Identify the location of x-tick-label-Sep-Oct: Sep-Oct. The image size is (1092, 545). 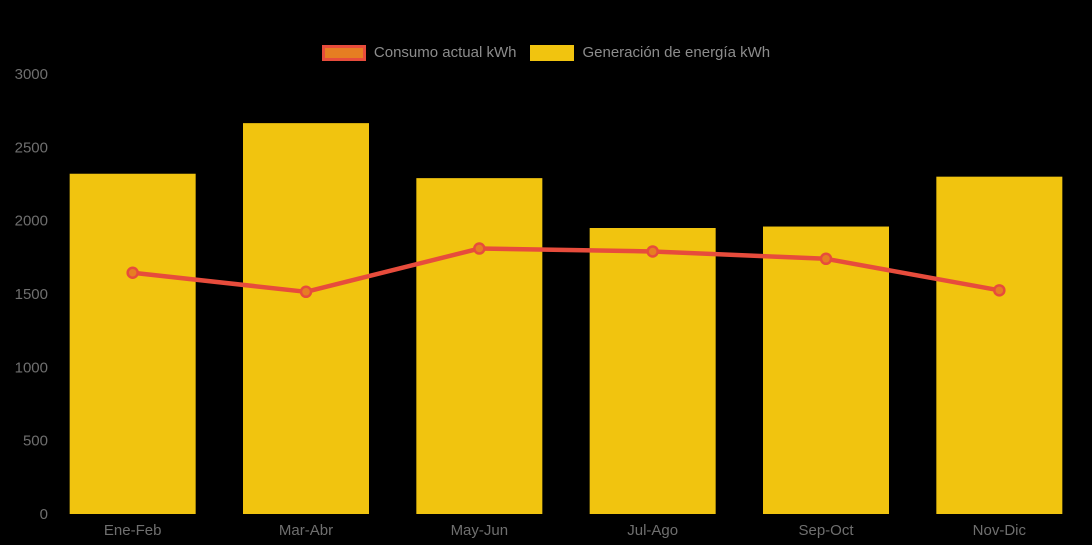
(826, 530).